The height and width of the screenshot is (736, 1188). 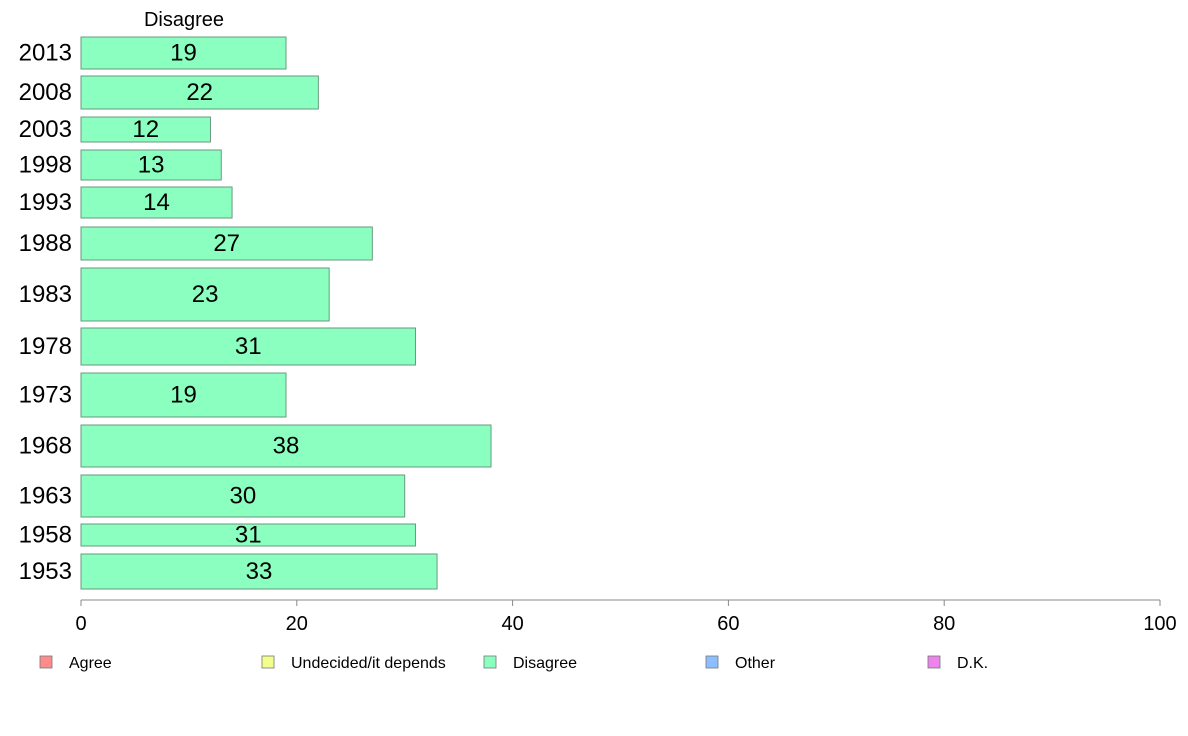 I want to click on bar-2003, so click(x=145, y=129).